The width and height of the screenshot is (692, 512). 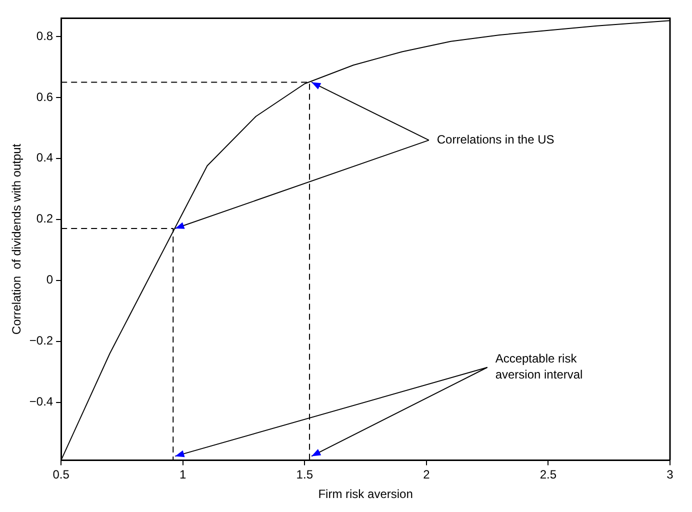 What do you see at coordinates (365, 494) in the screenshot?
I see `x-axis-title: Firm risk aversion` at bounding box center [365, 494].